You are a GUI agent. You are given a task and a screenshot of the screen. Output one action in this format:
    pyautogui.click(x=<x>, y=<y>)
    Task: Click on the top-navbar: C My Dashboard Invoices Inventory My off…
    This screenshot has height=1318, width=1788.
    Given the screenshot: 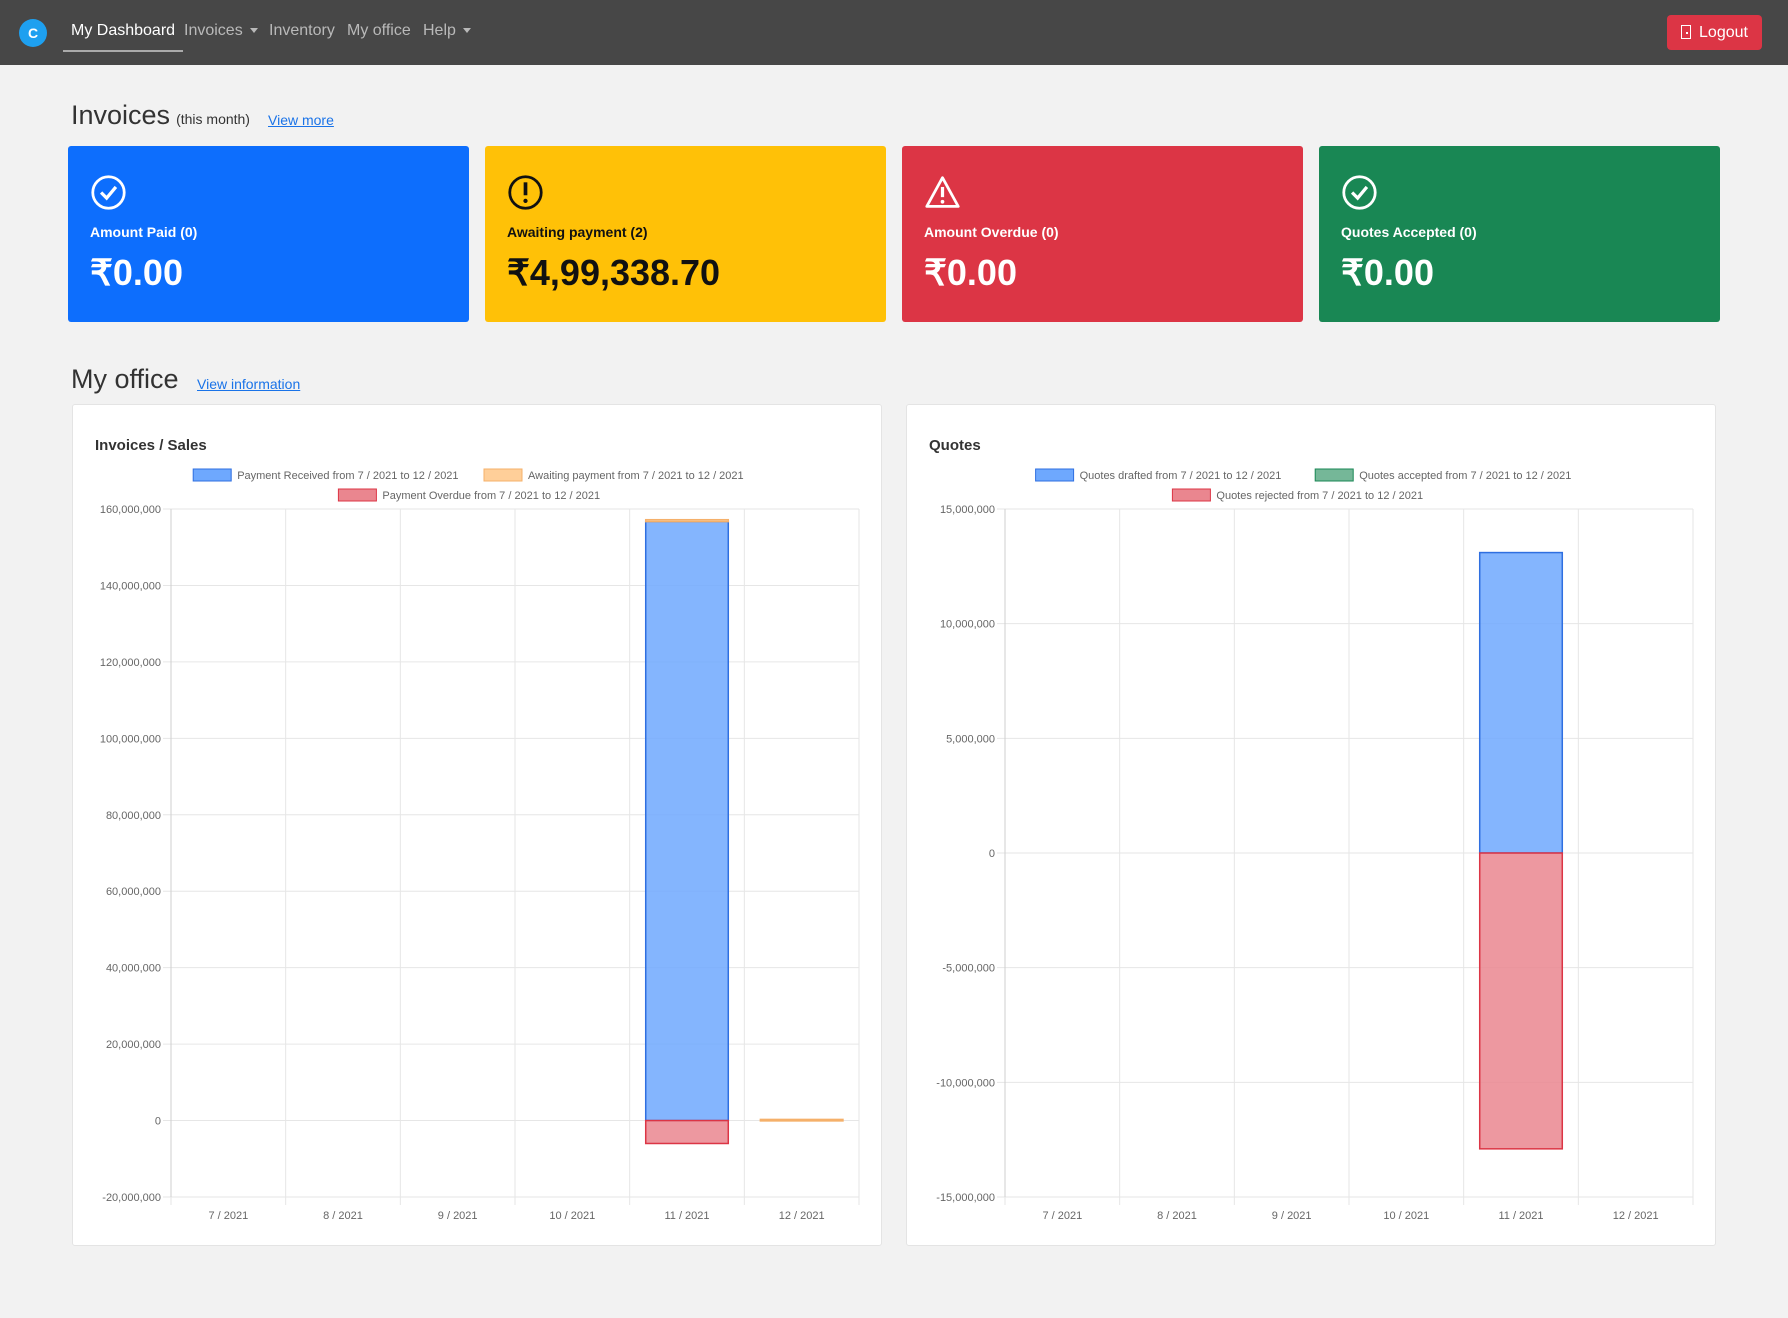 What is the action you would take?
    pyautogui.click(x=894, y=32)
    